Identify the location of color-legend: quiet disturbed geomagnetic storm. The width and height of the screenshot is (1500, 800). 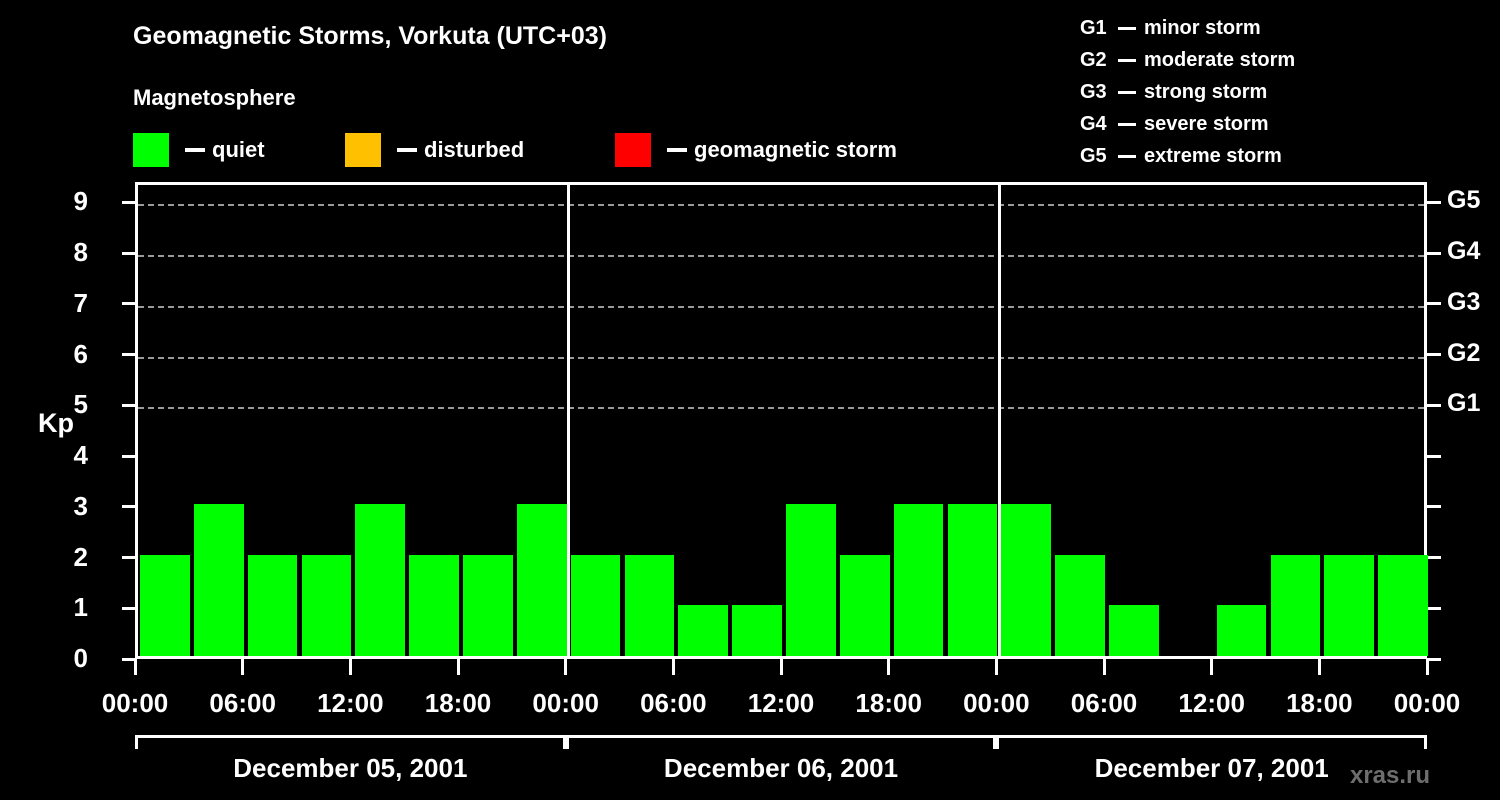
(515, 150).